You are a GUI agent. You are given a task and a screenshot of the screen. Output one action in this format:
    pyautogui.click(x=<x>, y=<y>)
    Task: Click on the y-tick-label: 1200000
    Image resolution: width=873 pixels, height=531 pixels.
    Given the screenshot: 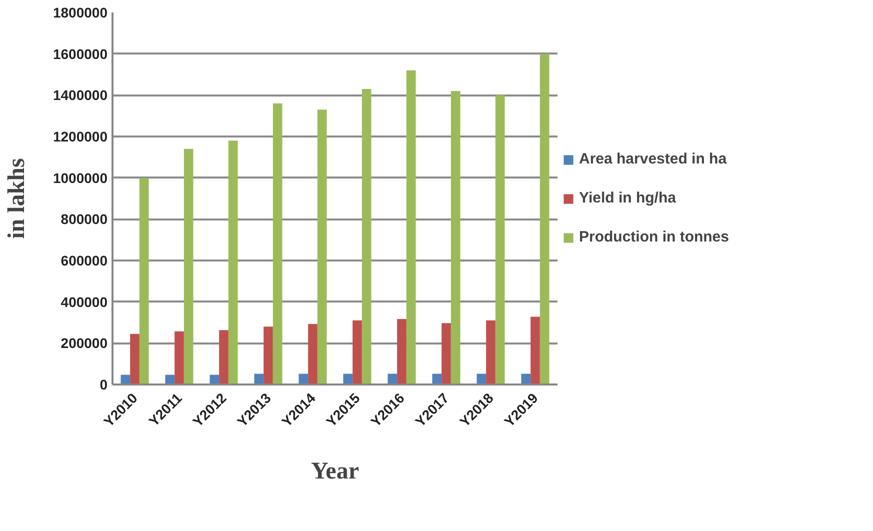 What is the action you would take?
    pyautogui.click(x=80, y=136)
    